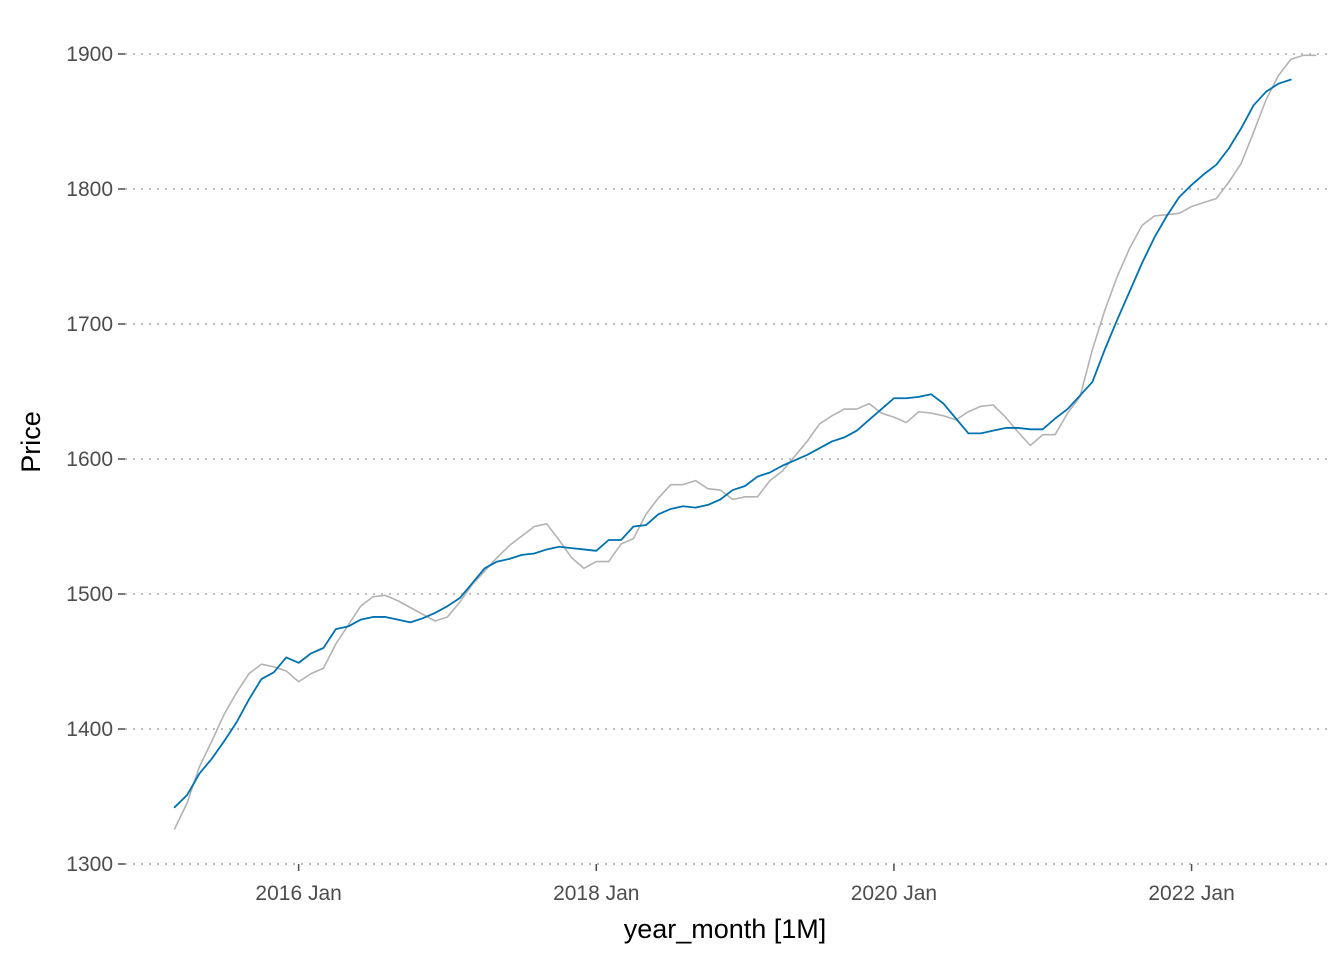 Image resolution: width=1344 pixels, height=960 pixels. Describe the element at coordinates (89, 594) in the screenshot. I see `y-tick-label: 1500` at that location.